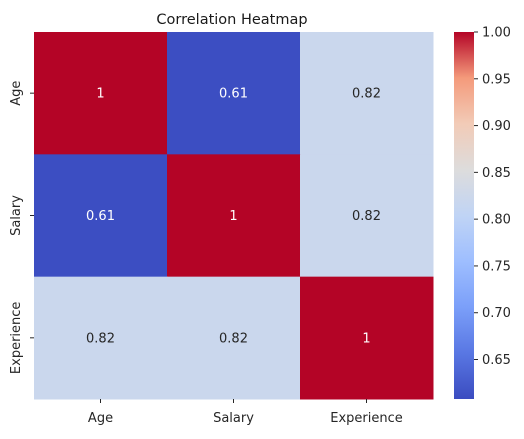  What do you see at coordinates (233, 418) in the screenshot?
I see `x-tick-label: Salary` at bounding box center [233, 418].